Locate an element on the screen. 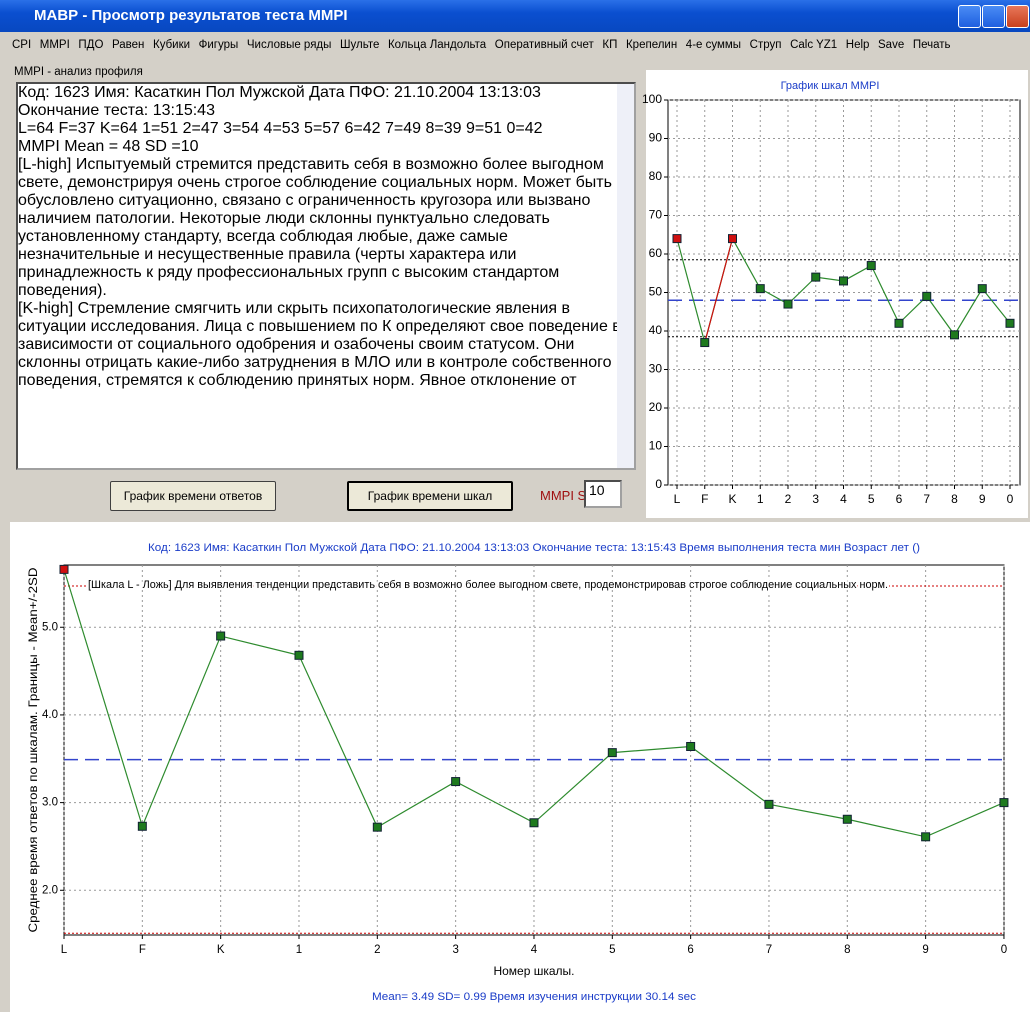 The height and width of the screenshot is (1012, 1030). button: График времени шкал is located at coordinates (430, 496).